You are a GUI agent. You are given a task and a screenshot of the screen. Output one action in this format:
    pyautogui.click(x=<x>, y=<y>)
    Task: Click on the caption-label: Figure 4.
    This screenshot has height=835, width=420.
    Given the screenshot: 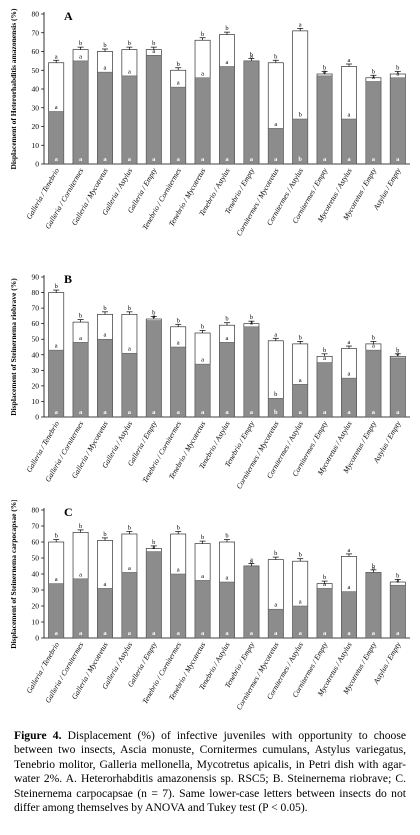 What is the action you would take?
    pyautogui.click(x=38, y=735)
    